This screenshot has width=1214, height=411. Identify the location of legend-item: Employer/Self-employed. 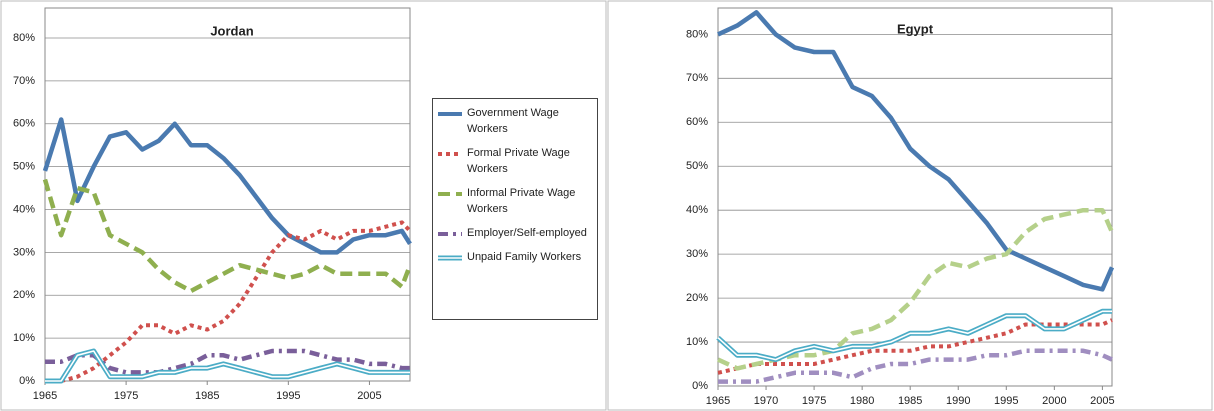
(515, 233).